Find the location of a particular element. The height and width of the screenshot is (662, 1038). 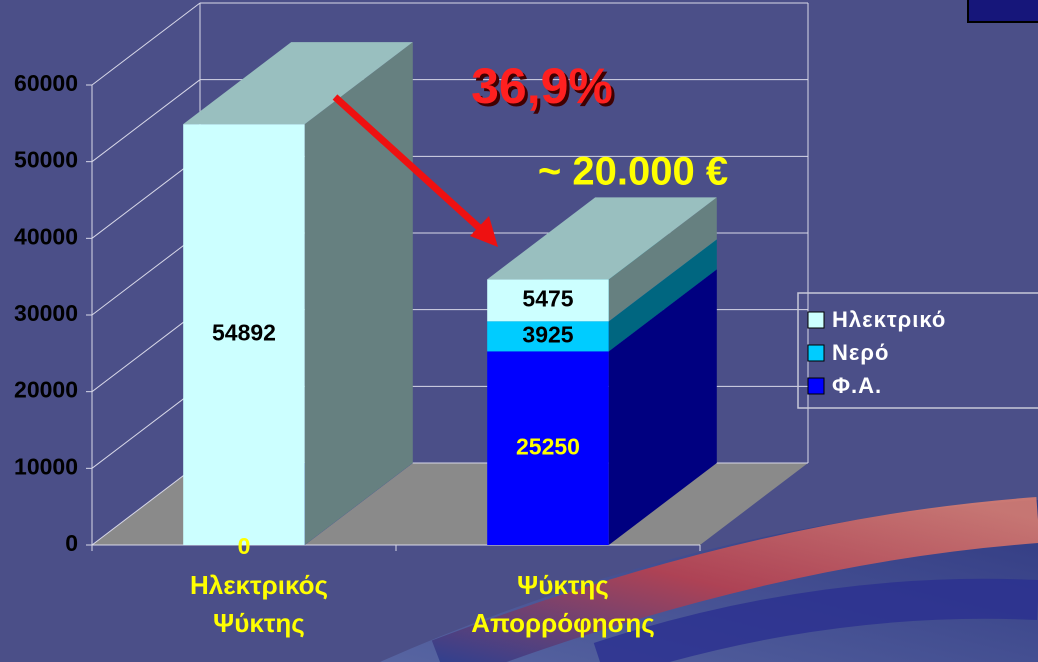

arrow is located at coordinates (410, 165).